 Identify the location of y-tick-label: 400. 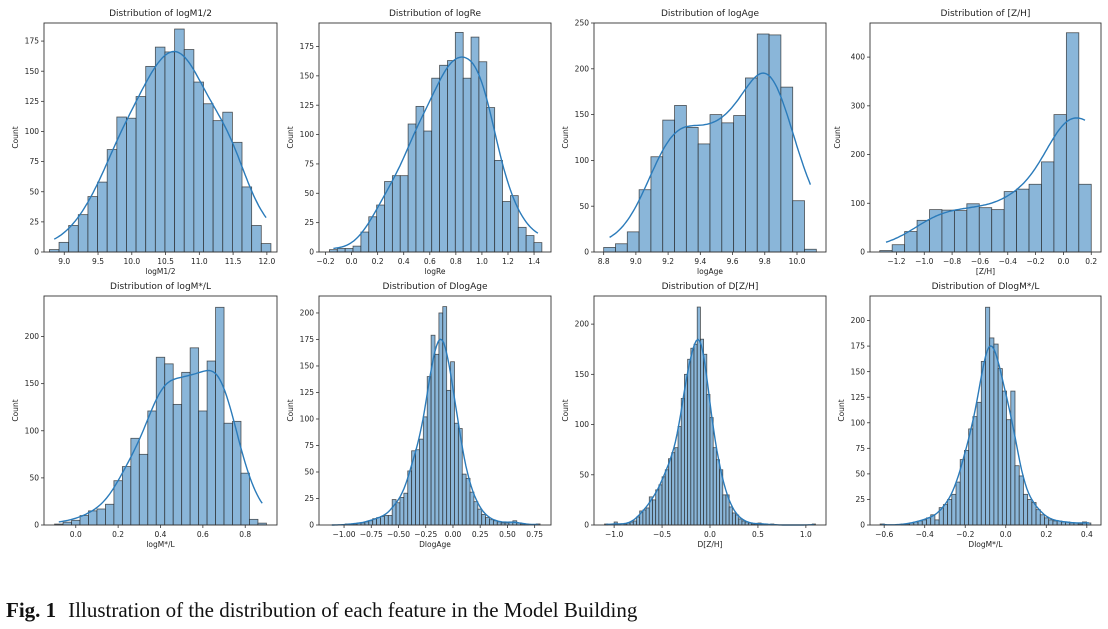
(858, 57).